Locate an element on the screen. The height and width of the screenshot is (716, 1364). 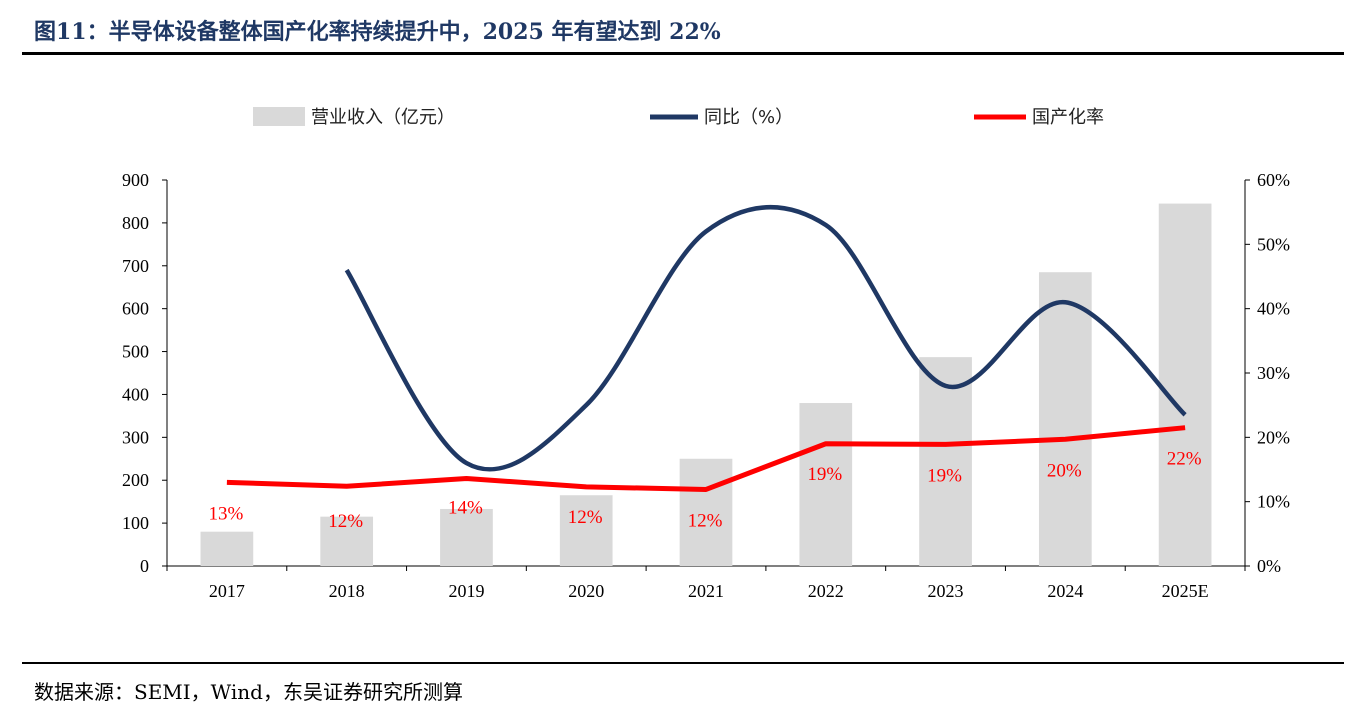
legend-label-yoy: 同比（%） is located at coordinates (748, 117).